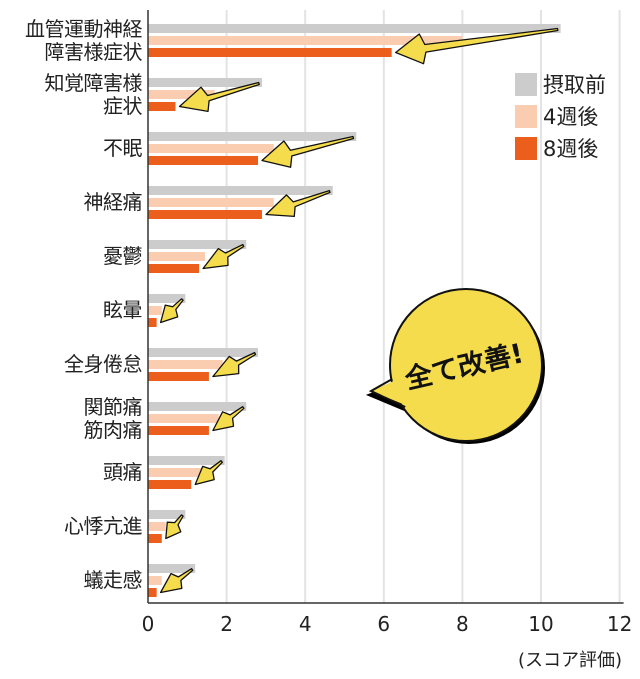 The width and height of the screenshot is (640, 679). Describe the element at coordinates (526, 116) in the screenshot. I see `legend-swatch-4weeks` at that location.